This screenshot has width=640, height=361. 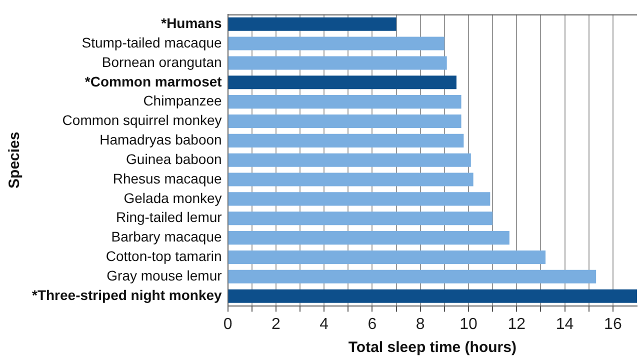 I want to click on y-tick-label: Gray mouse lemur, so click(x=164, y=276).